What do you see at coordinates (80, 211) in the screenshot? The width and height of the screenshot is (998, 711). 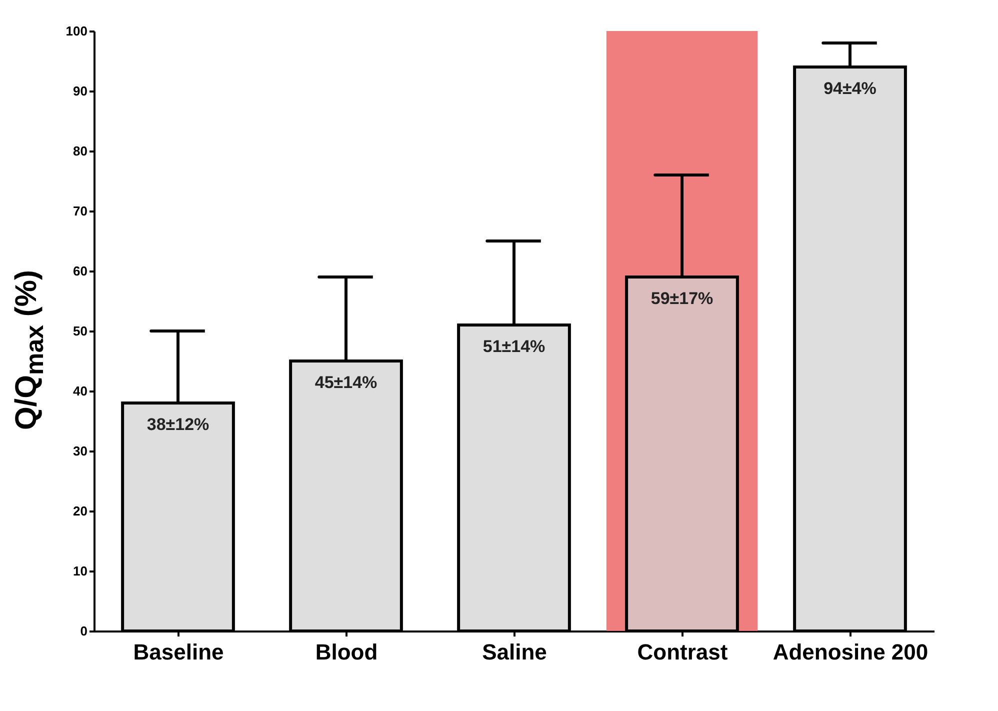 I see `y-tick-label: 70` at bounding box center [80, 211].